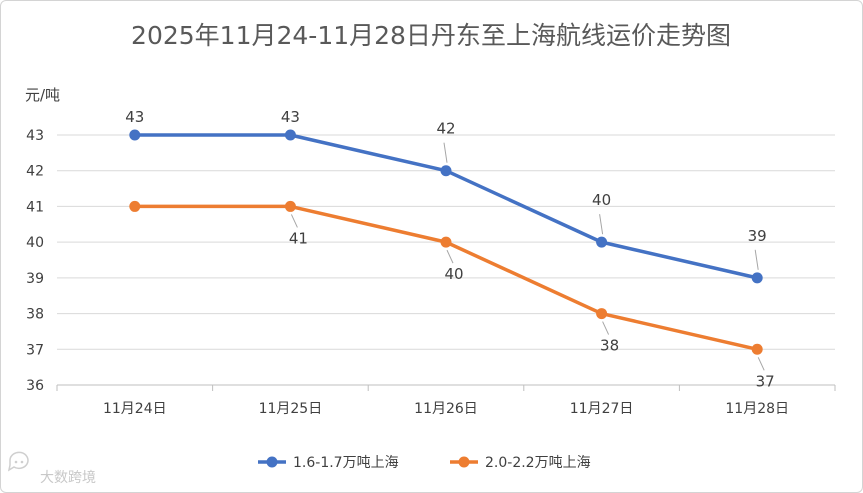 This screenshot has width=863, height=493. Describe the element at coordinates (757, 409) in the screenshot. I see `x-tick-label: 11月28日` at that location.